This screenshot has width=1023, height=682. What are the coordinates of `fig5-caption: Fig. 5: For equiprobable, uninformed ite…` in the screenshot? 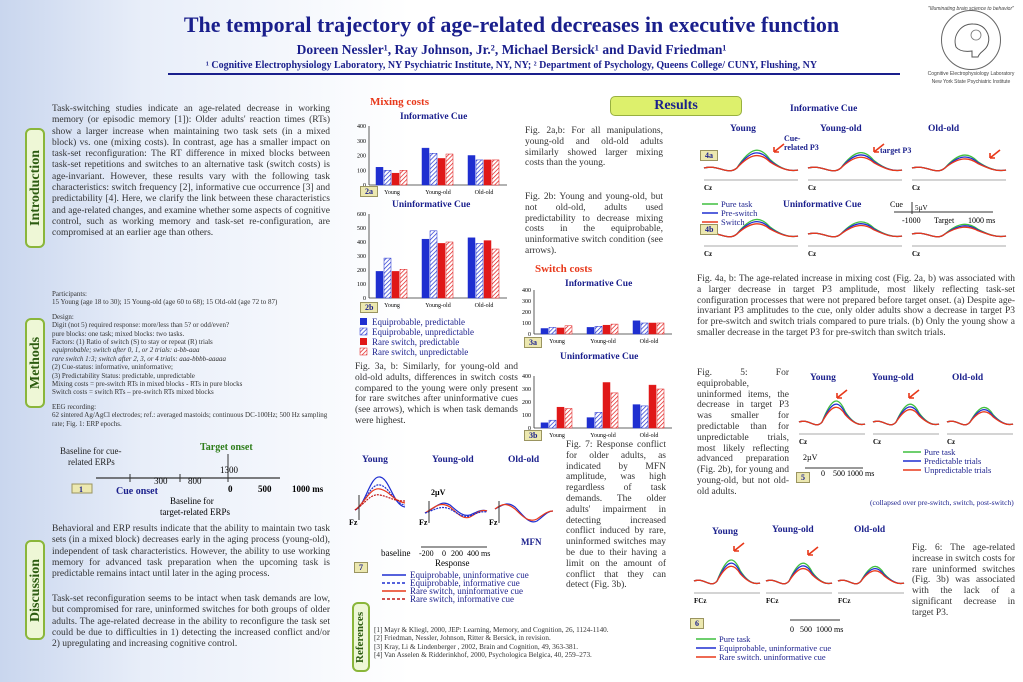 It's located at (743, 432).